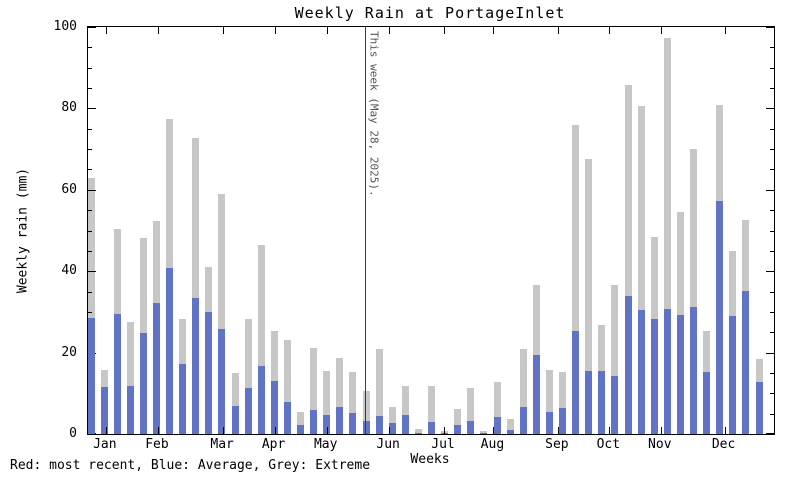 The height and width of the screenshot is (480, 800). What do you see at coordinates (69, 271) in the screenshot?
I see `y-tick-label: 40` at bounding box center [69, 271].